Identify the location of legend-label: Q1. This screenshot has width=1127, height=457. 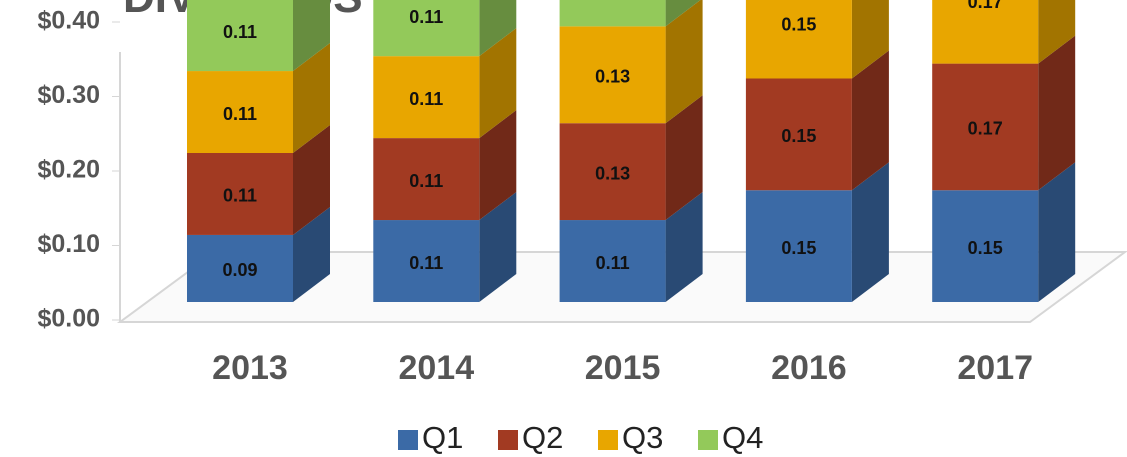
(442, 437).